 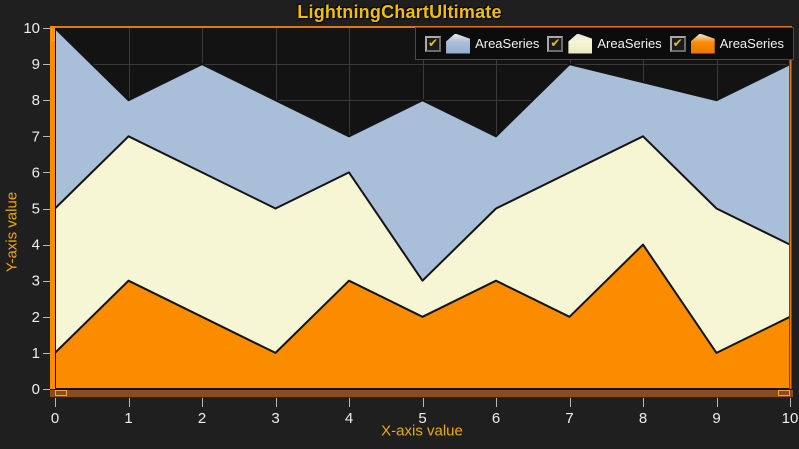 What do you see at coordinates (12, 232) in the screenshot?
I see `y-axis-title: Y-axis value` at bounding box center [12, 232].